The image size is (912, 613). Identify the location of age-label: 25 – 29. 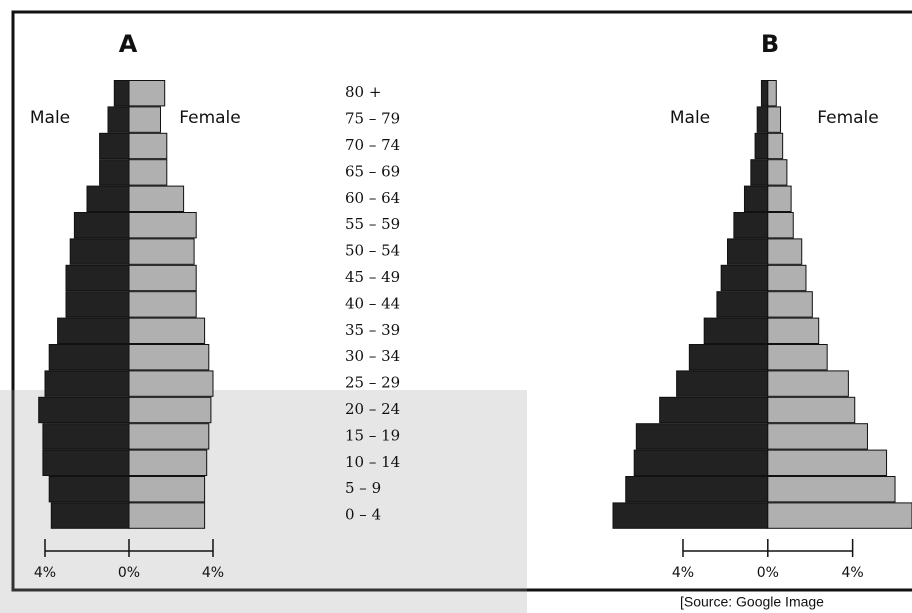
(372, 383).